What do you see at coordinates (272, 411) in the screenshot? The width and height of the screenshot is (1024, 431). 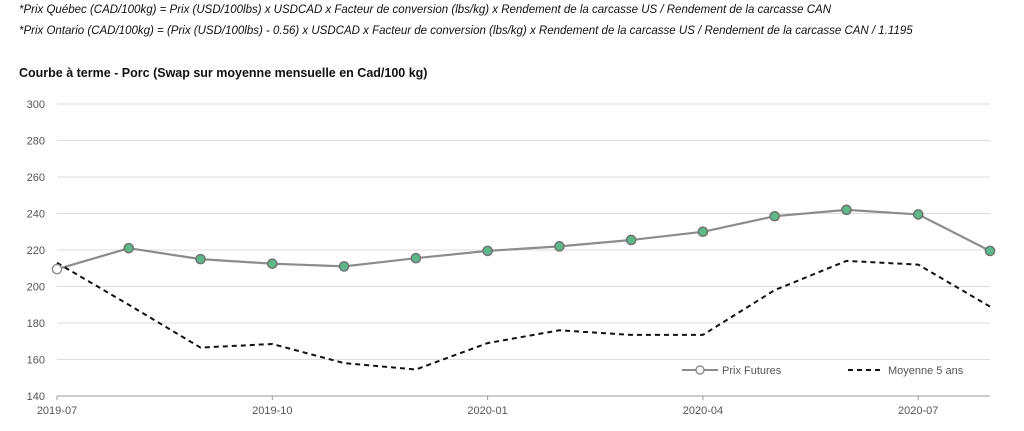 I see `x-tick-label: 2019-10` at bounding box center [272, 411].